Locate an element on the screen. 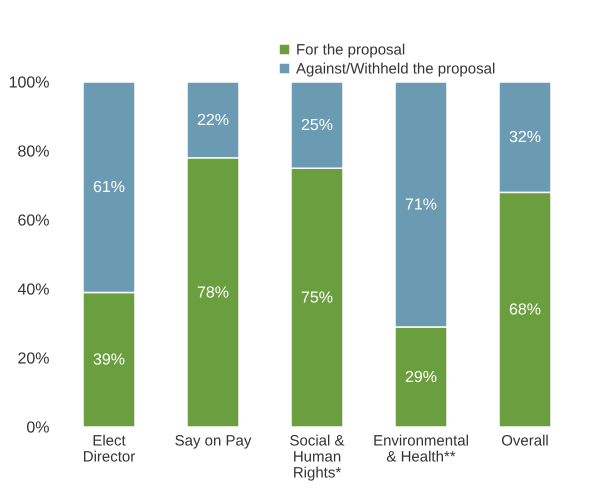 Image resolution: width=592 pixels, height=500 pixels. y-tick-label: 20% is located at coordinates (33, 359).